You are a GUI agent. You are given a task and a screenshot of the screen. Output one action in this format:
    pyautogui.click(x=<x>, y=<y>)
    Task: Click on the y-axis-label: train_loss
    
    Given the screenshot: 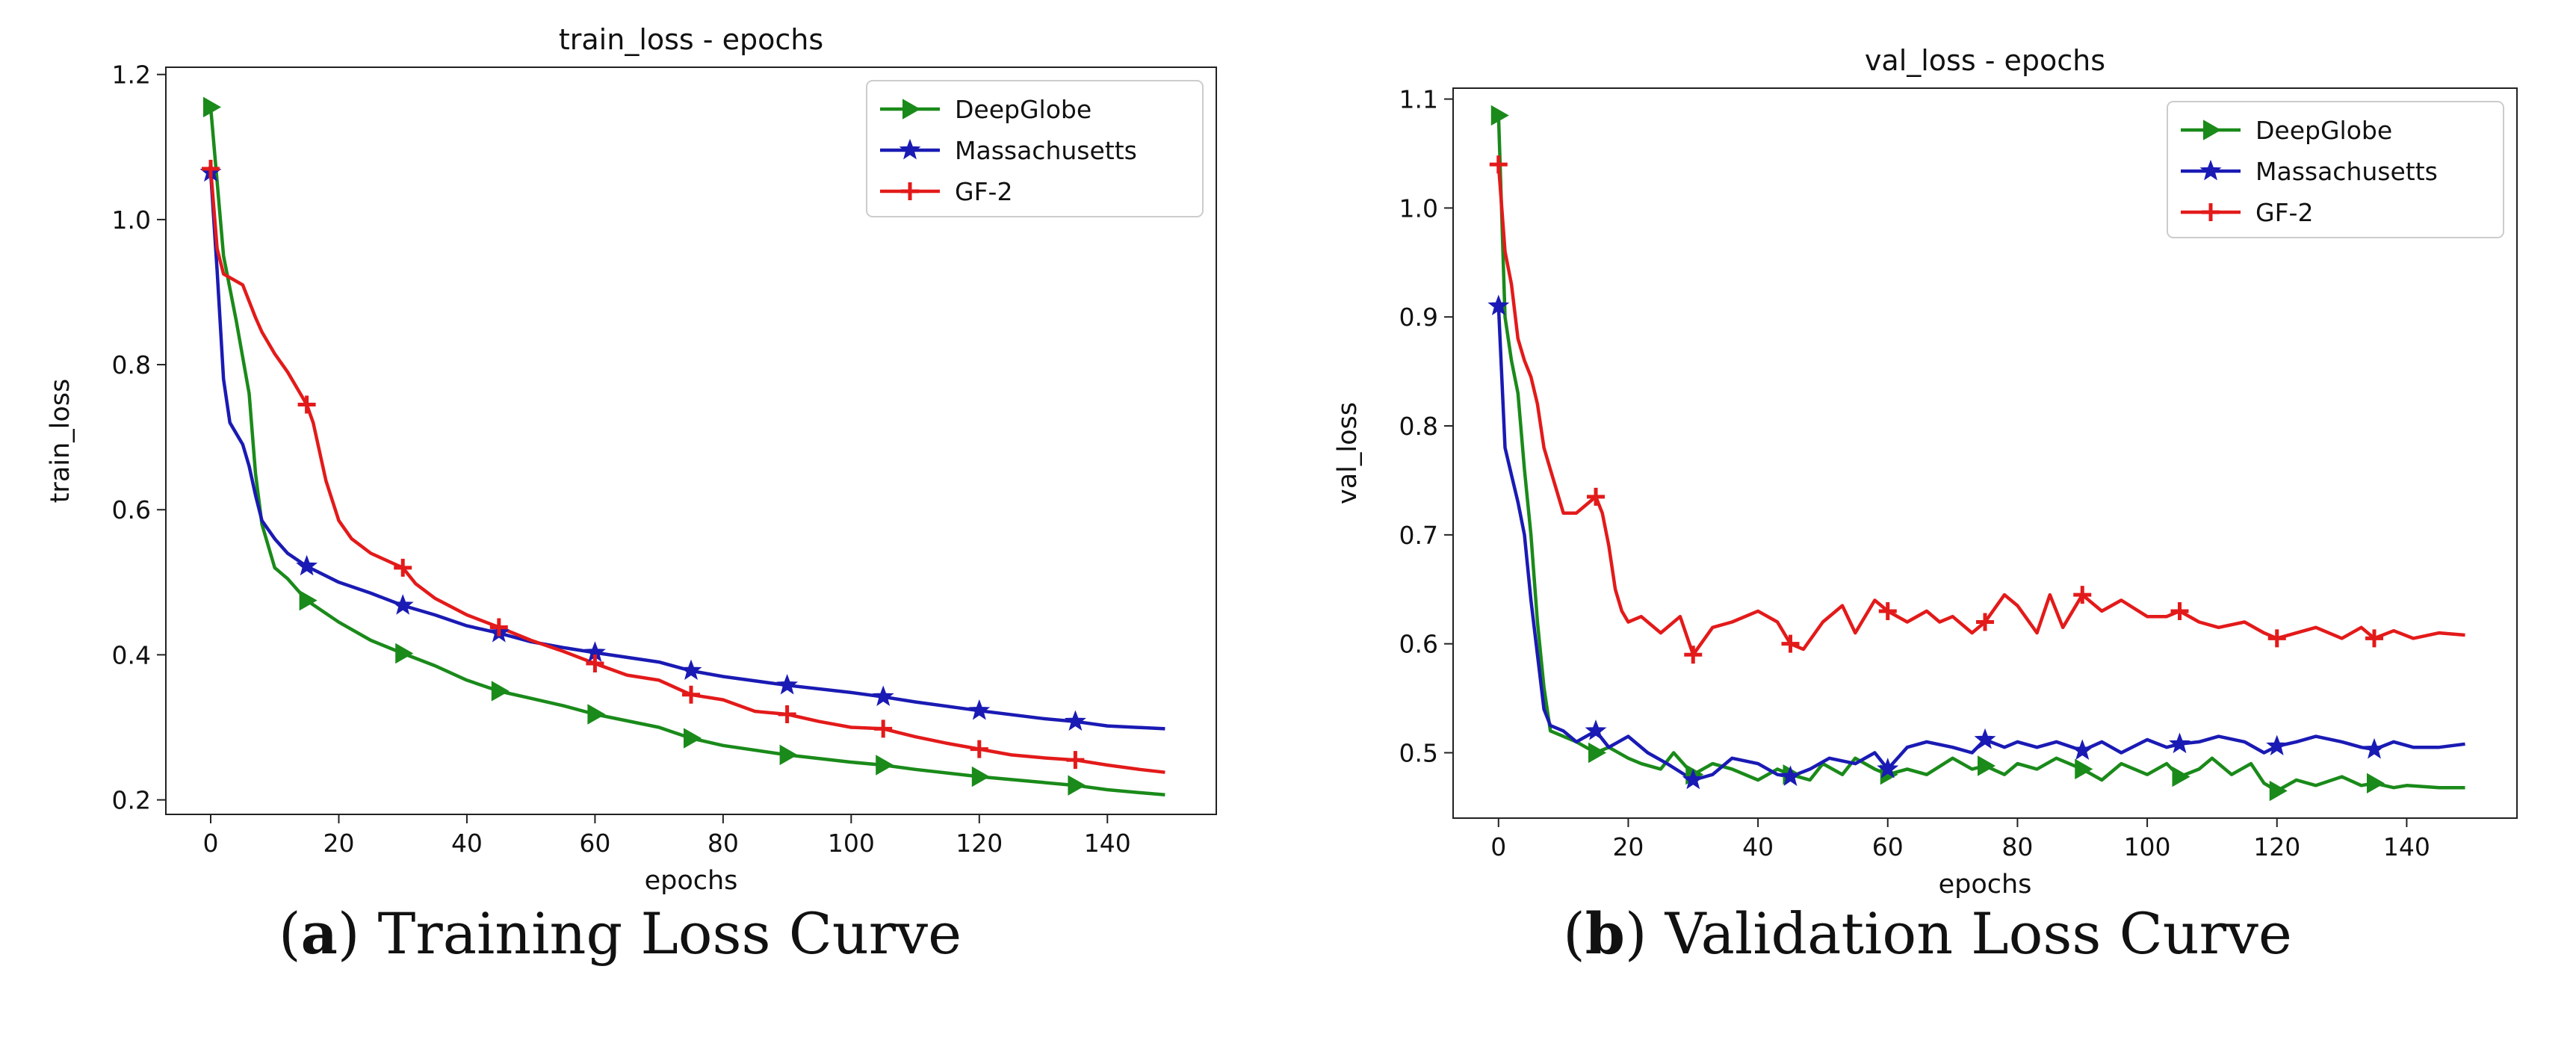 What is the action you would take?
    pyautogui.click(x=60, y=441)
    